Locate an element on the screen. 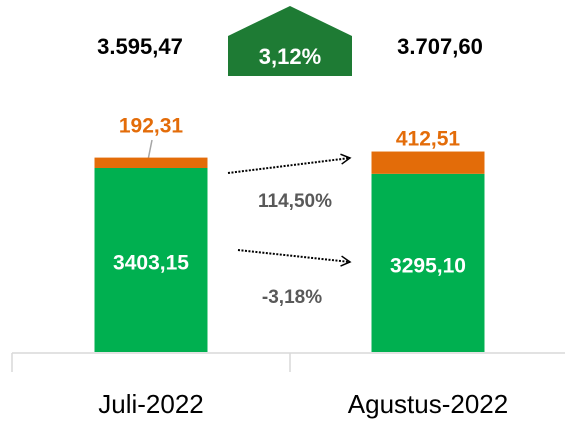 The height and width of the screenshot is (422, 565). x-tick-label: Agustus-2022 is located at coordinates (428, 404).